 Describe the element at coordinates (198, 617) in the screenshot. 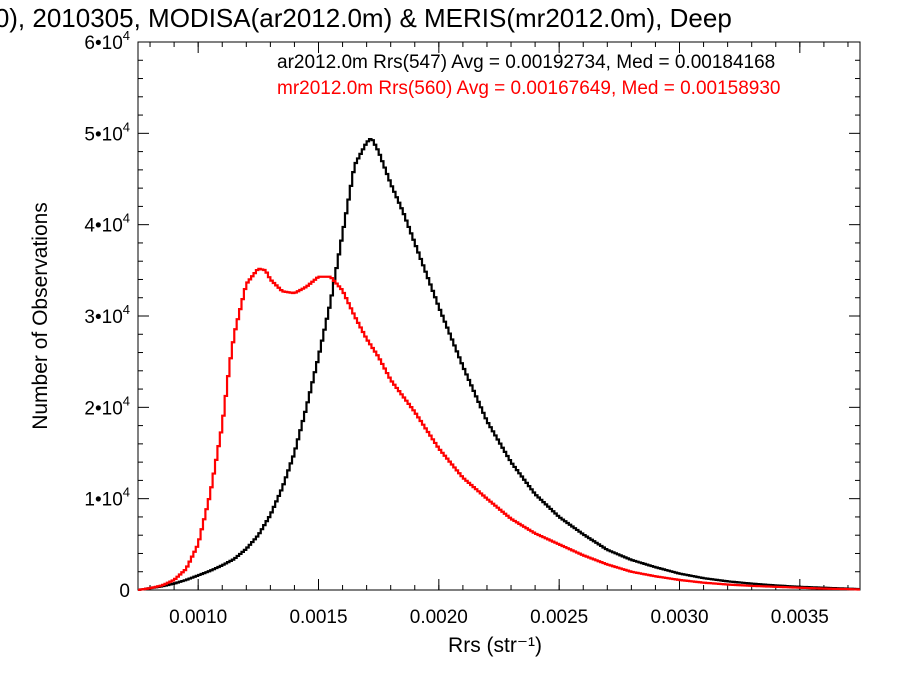

I see `x-tick-label: 0.0010` at that location.